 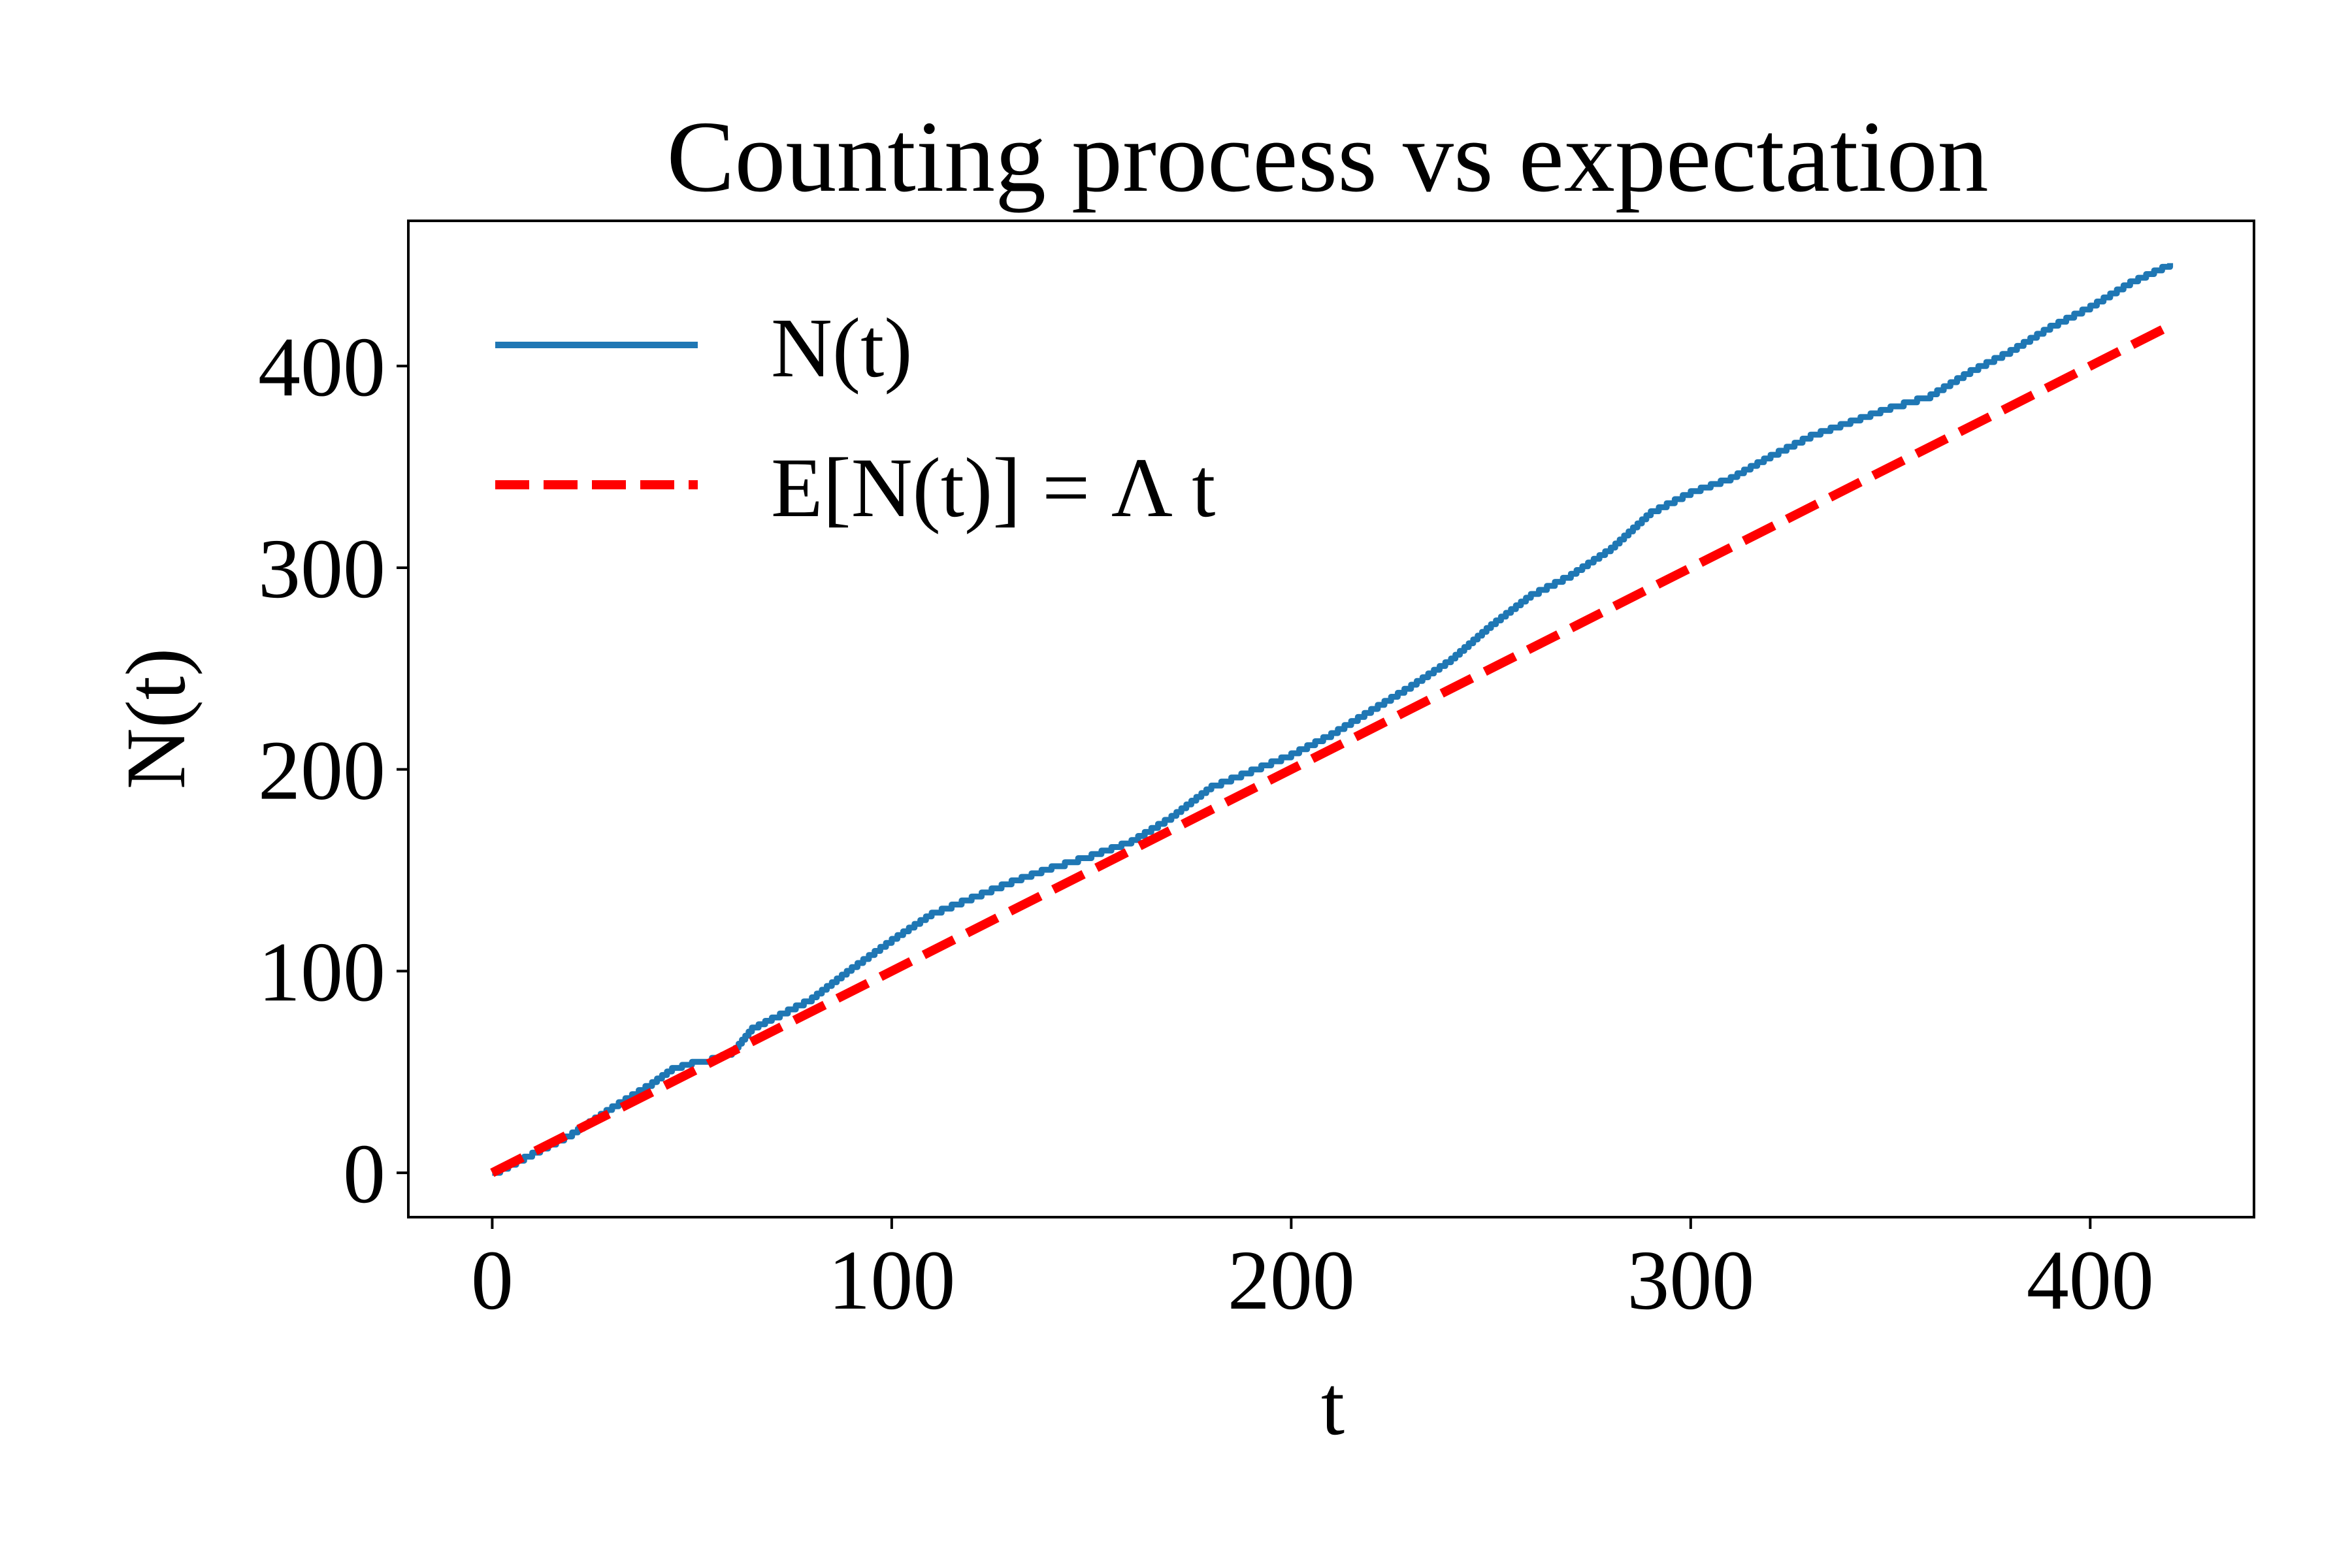 What do you see at coordinates (842, 348) in the screenshot?
I see `legend-label-n-t: N(t)` at bounding box center [842, 348].